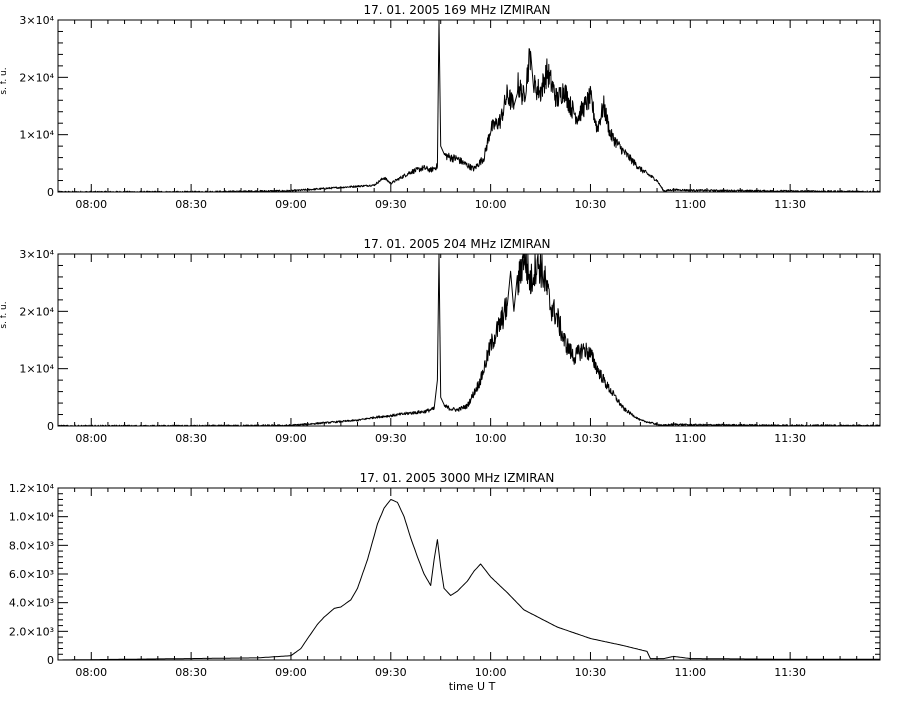 Image resolution: width=900 pixels, height=704 pixels. I want to click on y-tick-label: 4.0×10³, so click(31, 603).